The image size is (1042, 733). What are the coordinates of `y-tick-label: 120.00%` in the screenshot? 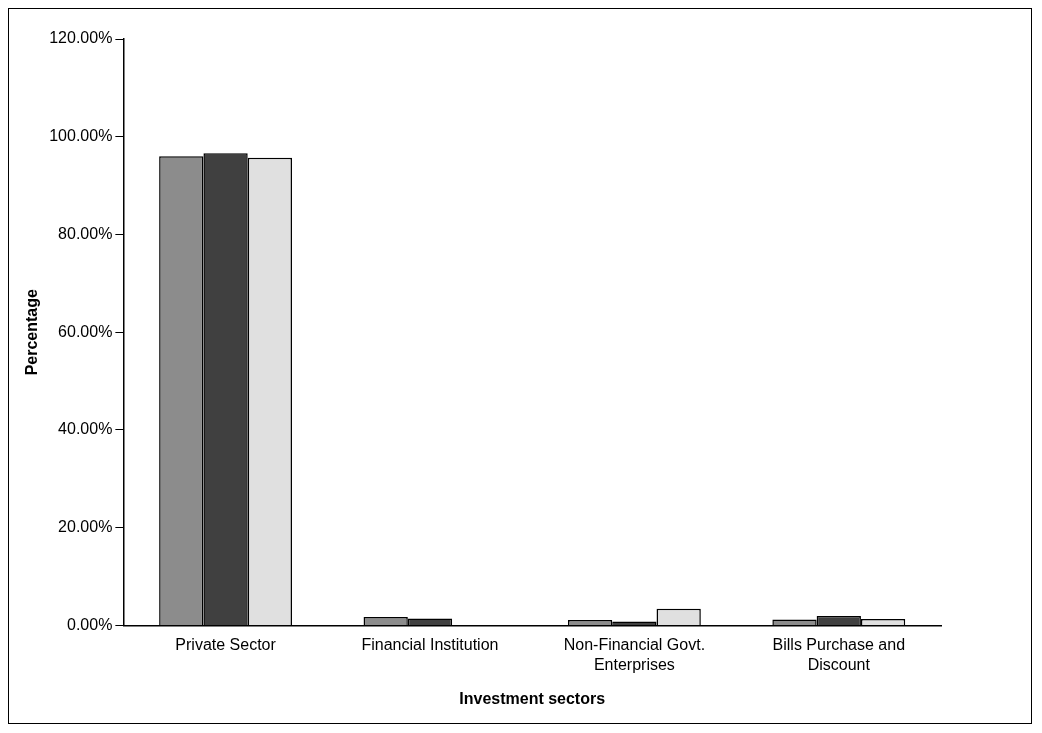 It's located at (81, 38).